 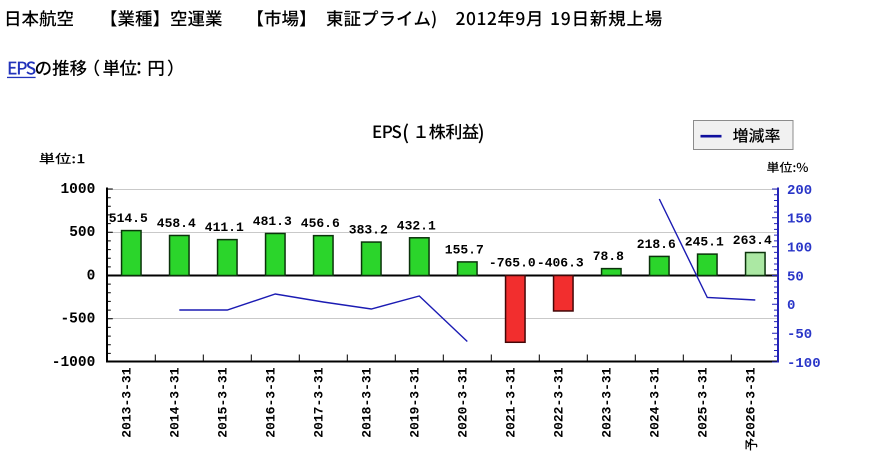 What do you see at coordinates (320, 223) in the screenshot?
I see `svg-text: 456.6` at bounding box center [320, 223].